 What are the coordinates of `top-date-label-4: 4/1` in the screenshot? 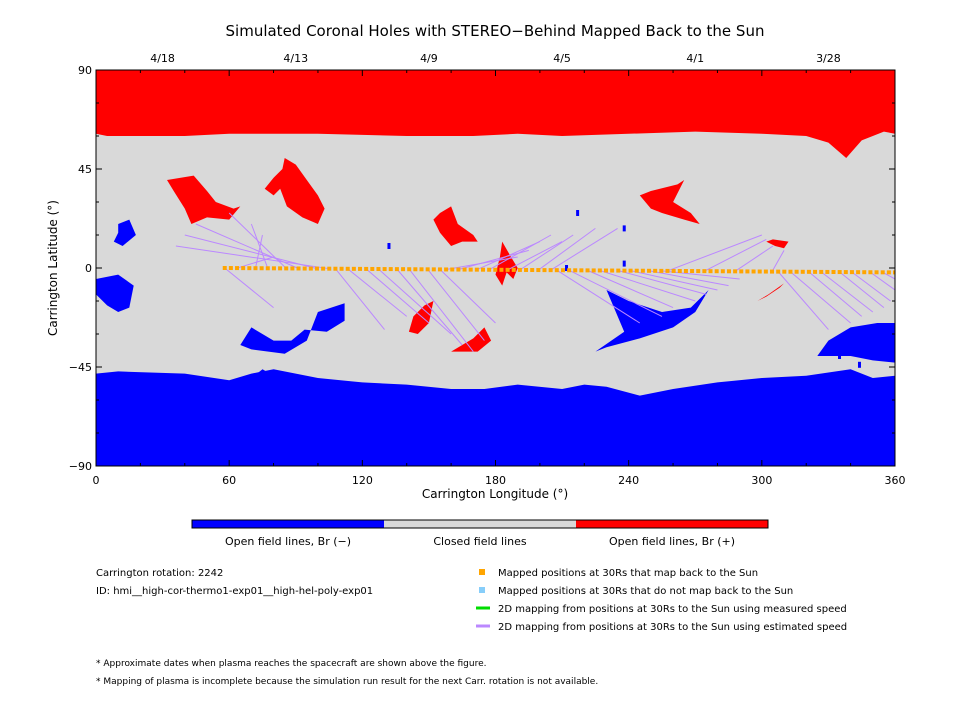 It's located at (695, 58).